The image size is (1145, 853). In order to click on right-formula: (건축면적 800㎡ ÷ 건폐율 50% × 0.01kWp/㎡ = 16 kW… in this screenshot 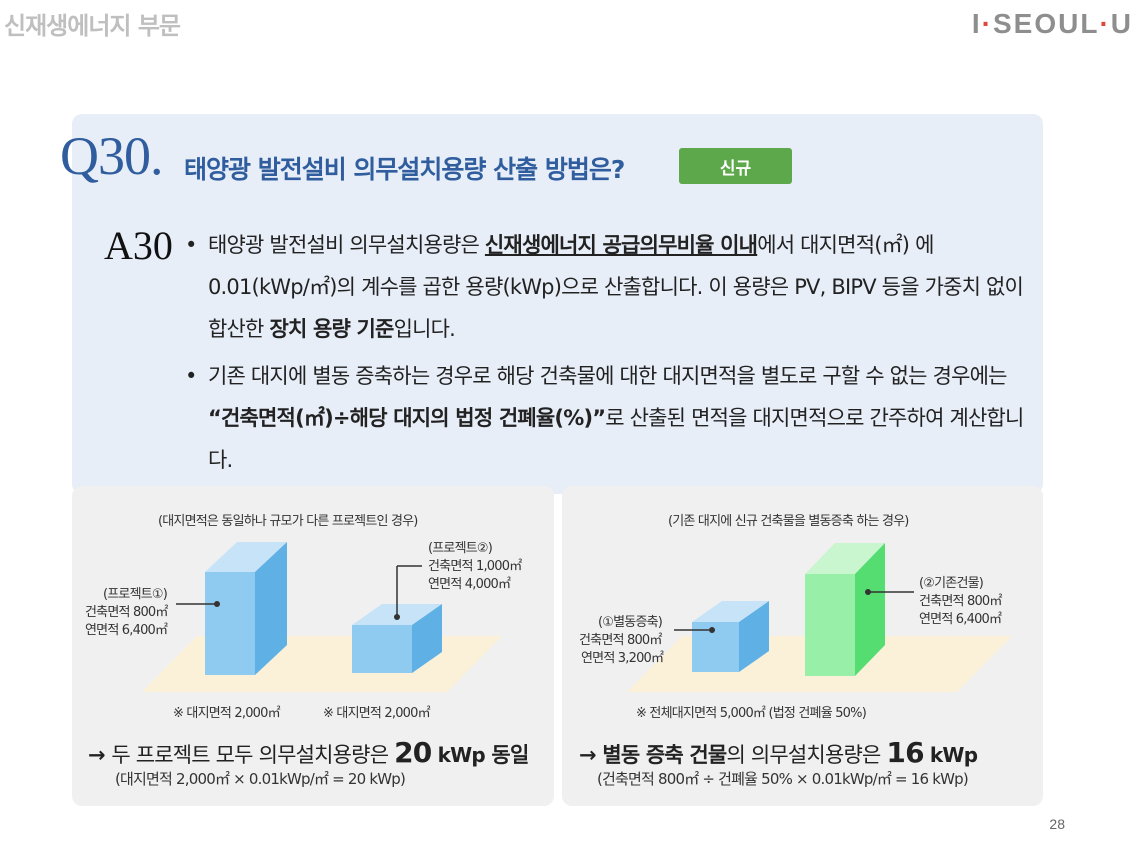, I will do `click(783, 779)`.